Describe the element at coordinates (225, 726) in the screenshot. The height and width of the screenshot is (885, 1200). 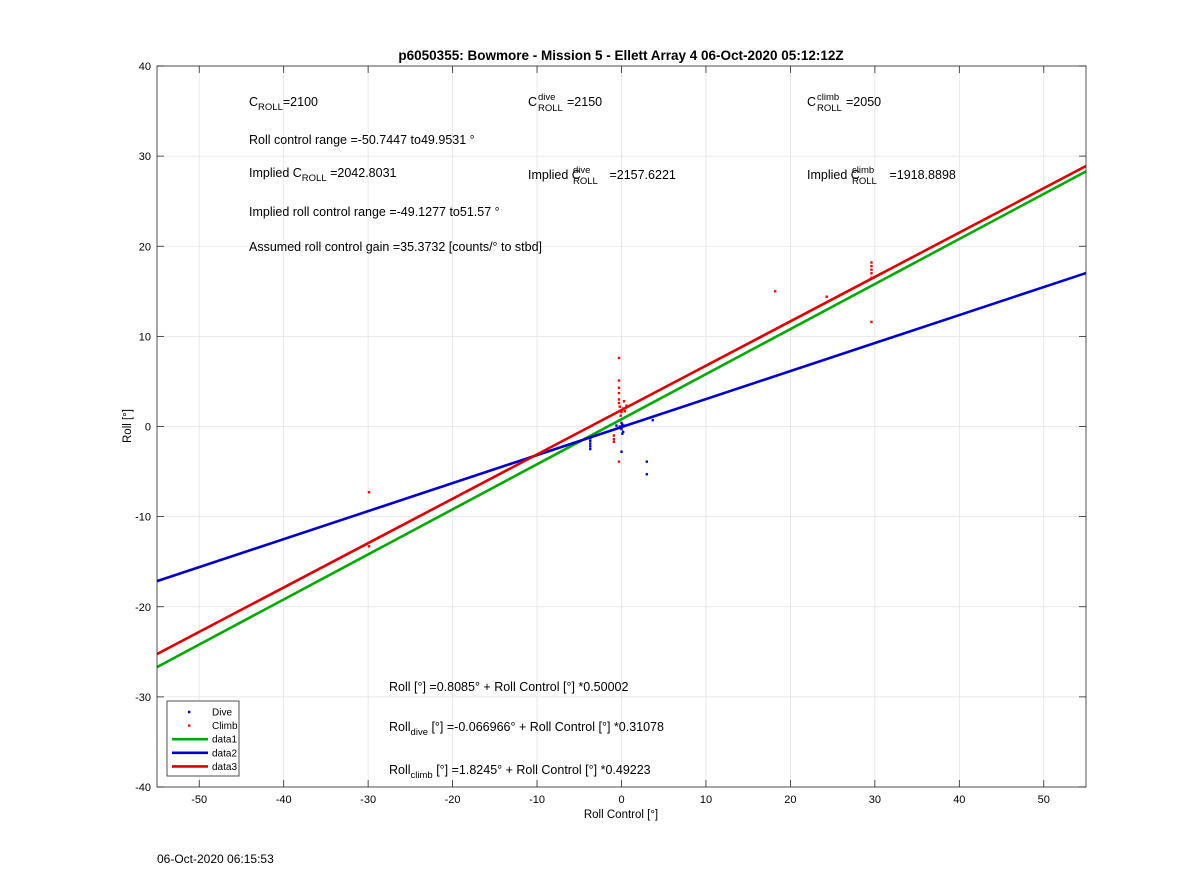
I see `legend-label: Climb` at that location.